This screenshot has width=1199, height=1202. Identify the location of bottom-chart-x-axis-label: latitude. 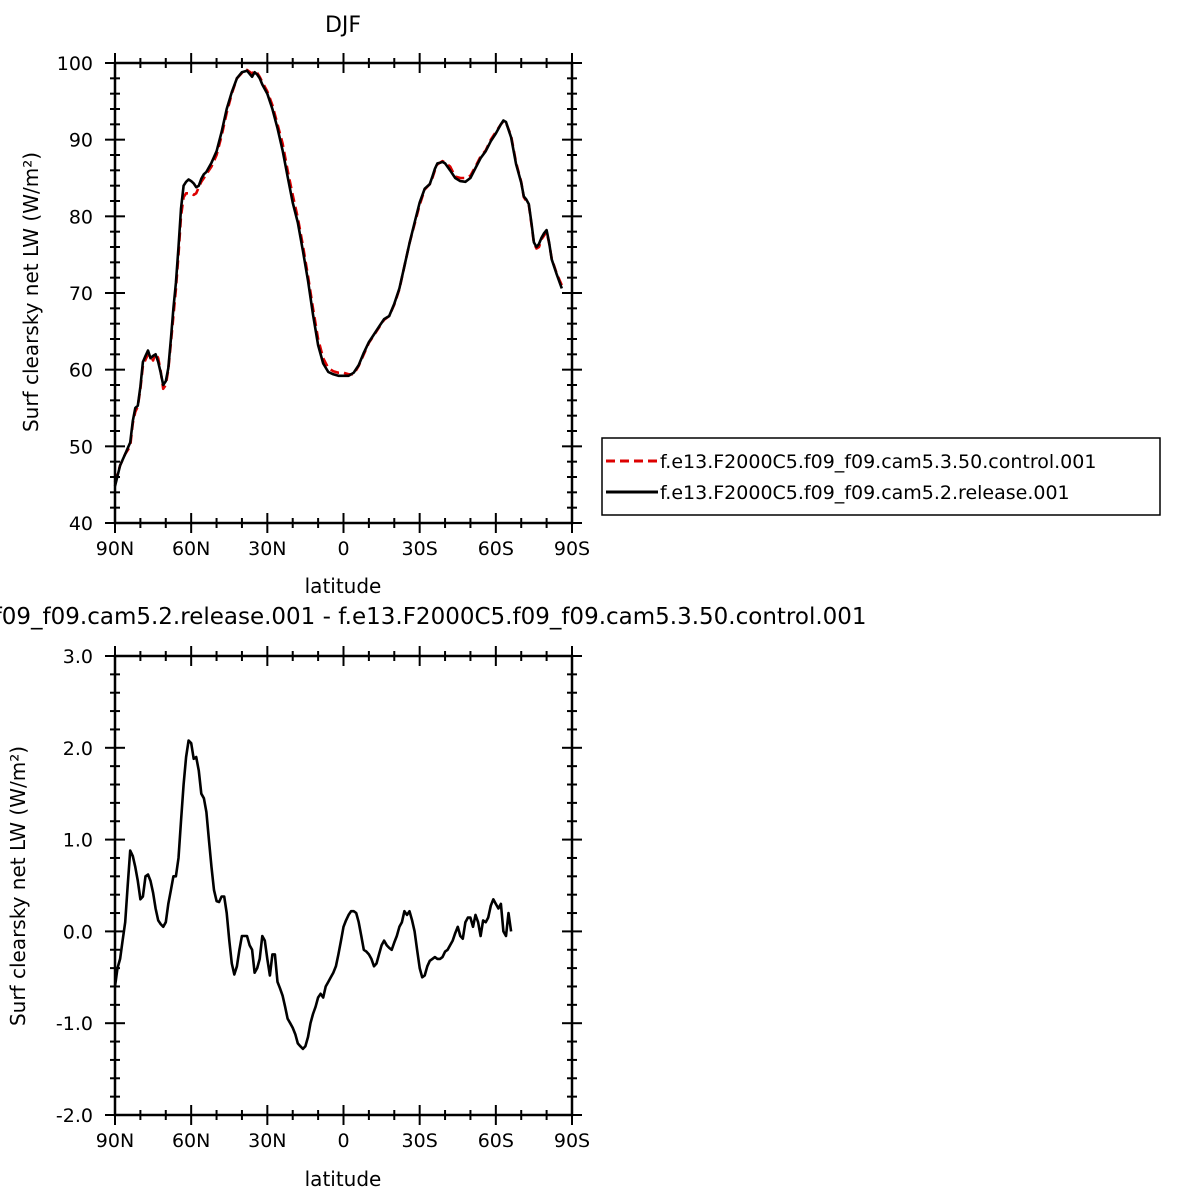
(343, 1179).